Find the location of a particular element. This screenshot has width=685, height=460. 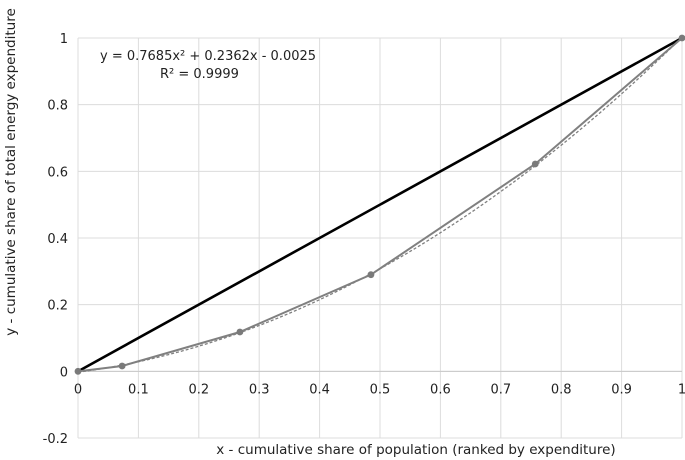

trendline-equation: y = 0.7685x² + 0.2362x - 0.0025 is located at coordinates (208, 56).